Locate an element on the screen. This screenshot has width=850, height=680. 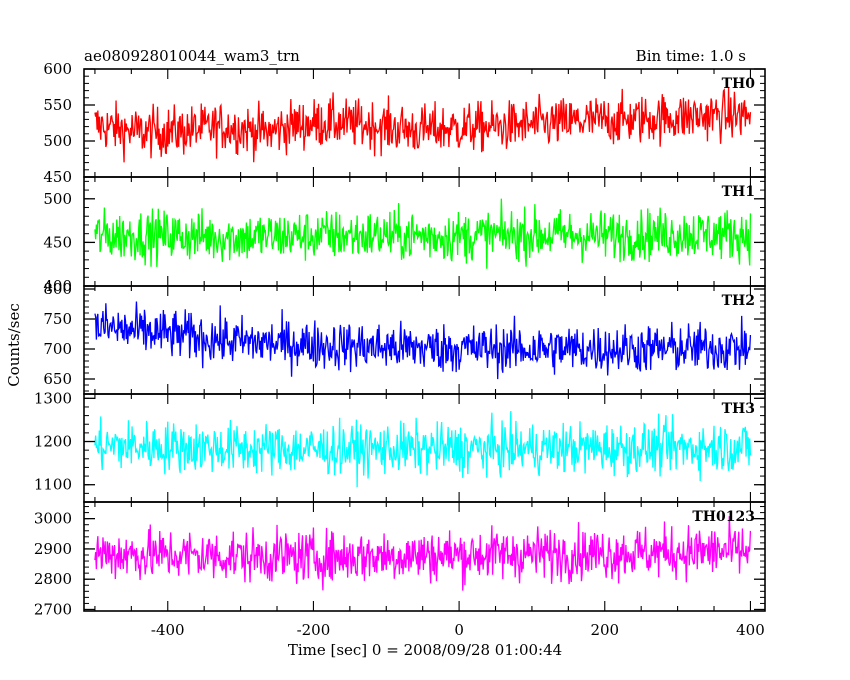
y-tick-label: 2800 is located at coordinates (53, 579).